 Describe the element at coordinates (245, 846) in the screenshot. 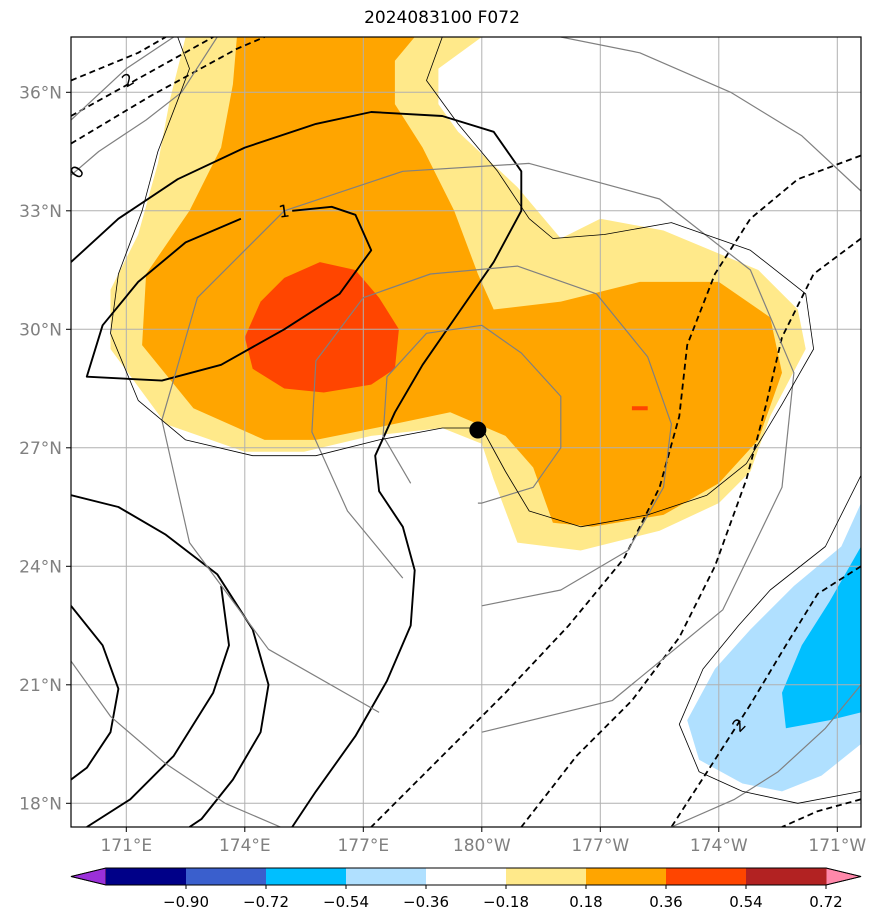

I see `lon-tick-label-1: 174°E` at that location.